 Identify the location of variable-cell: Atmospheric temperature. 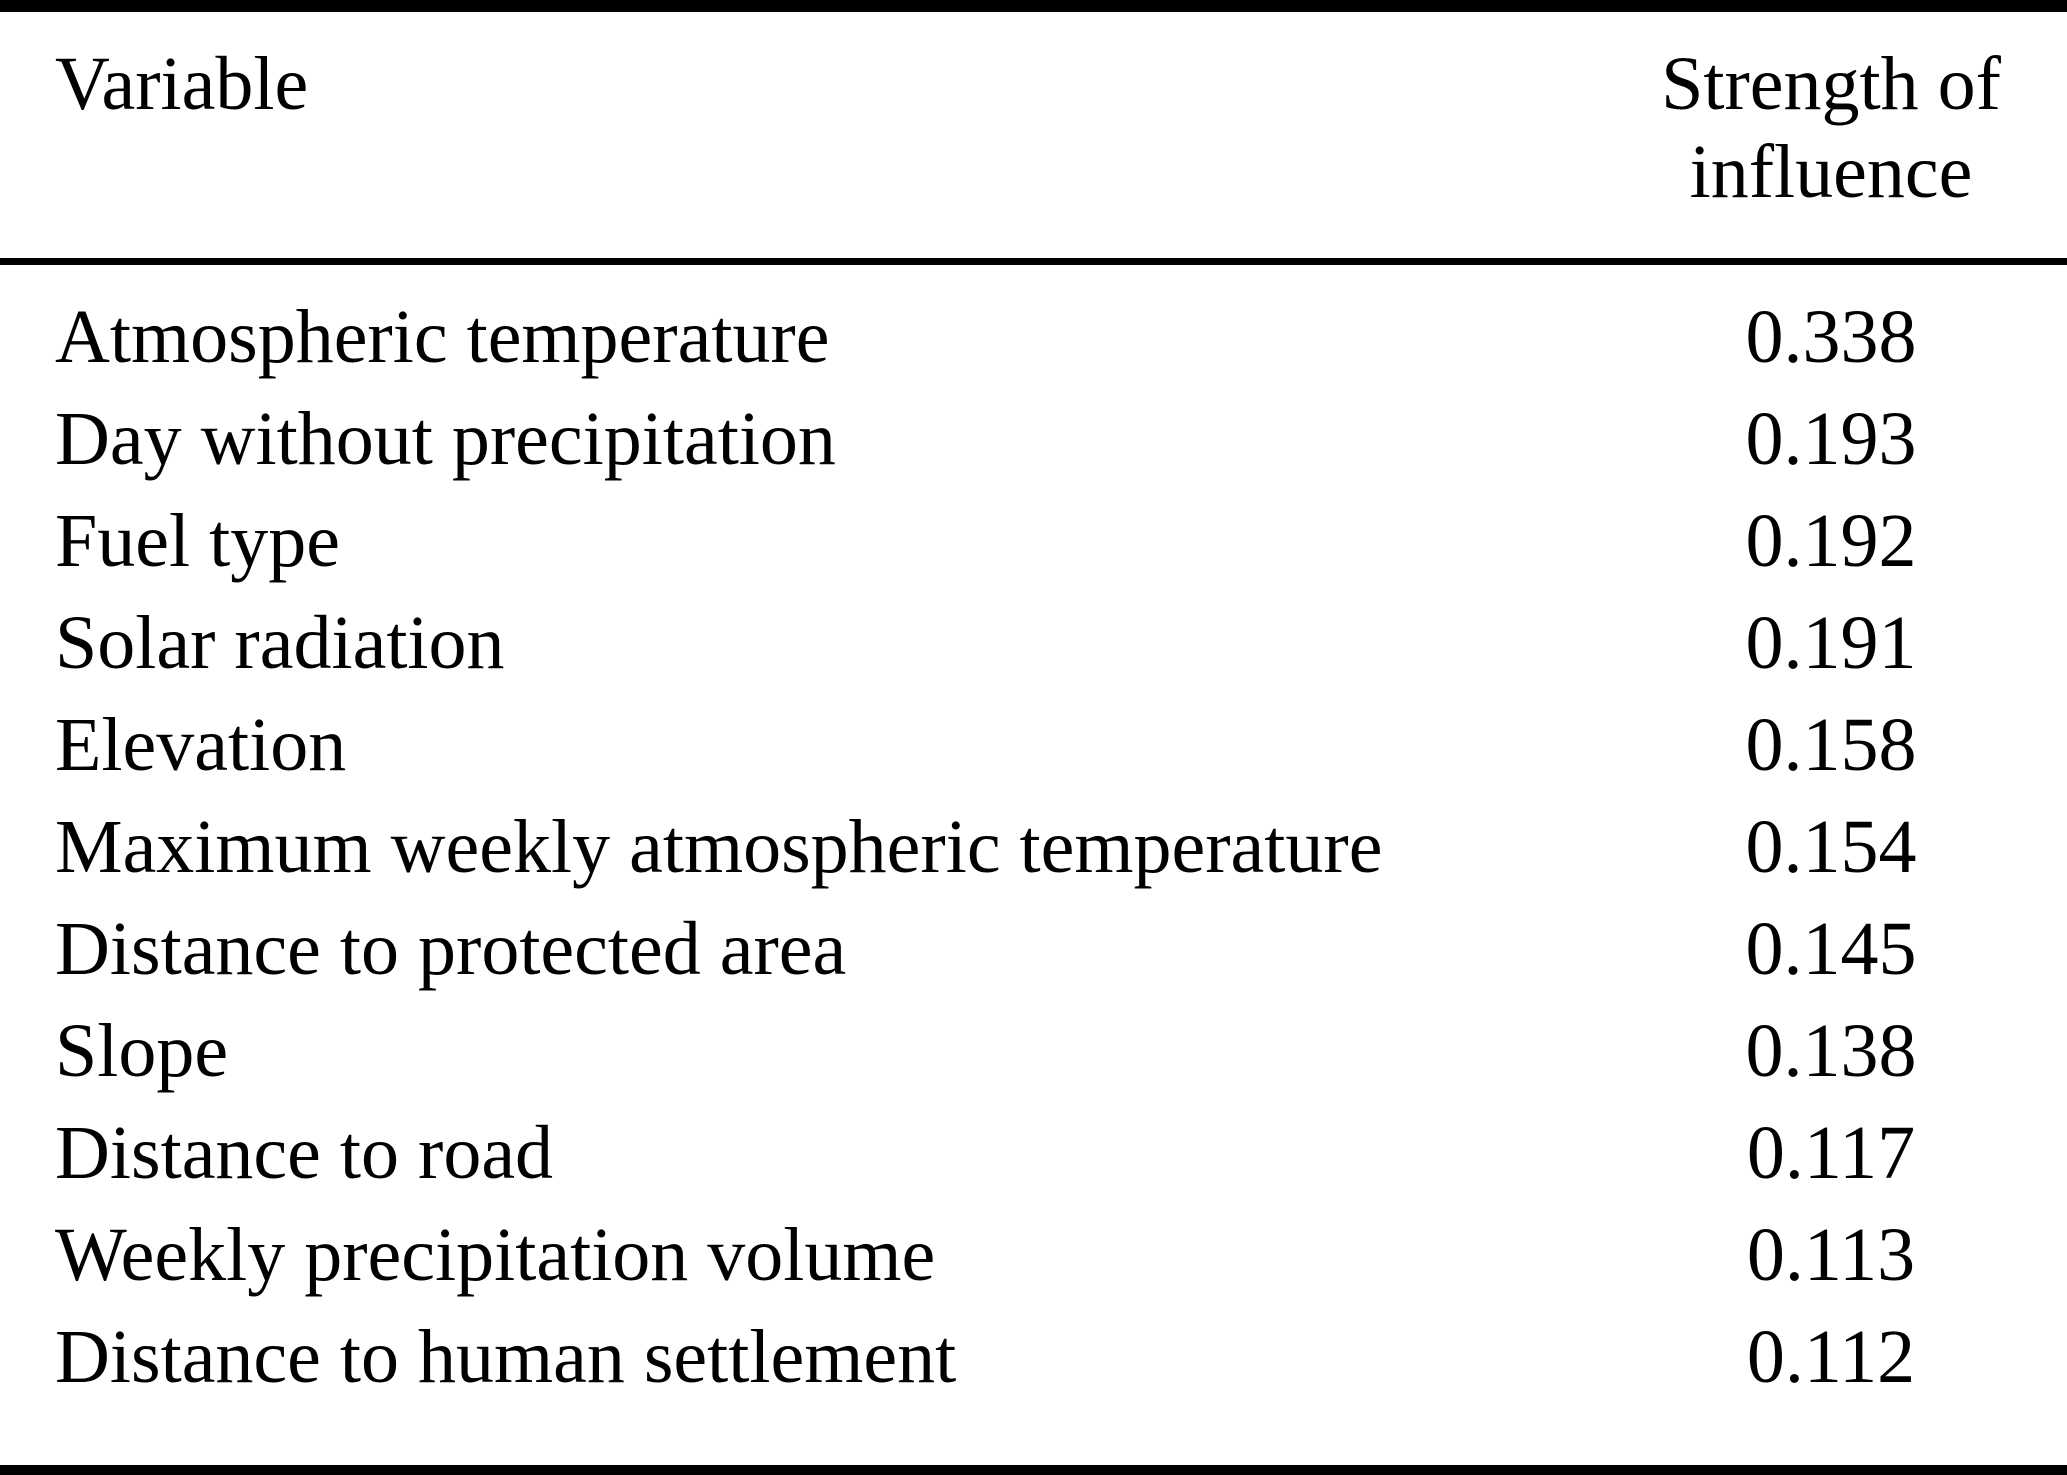
(442, 337).